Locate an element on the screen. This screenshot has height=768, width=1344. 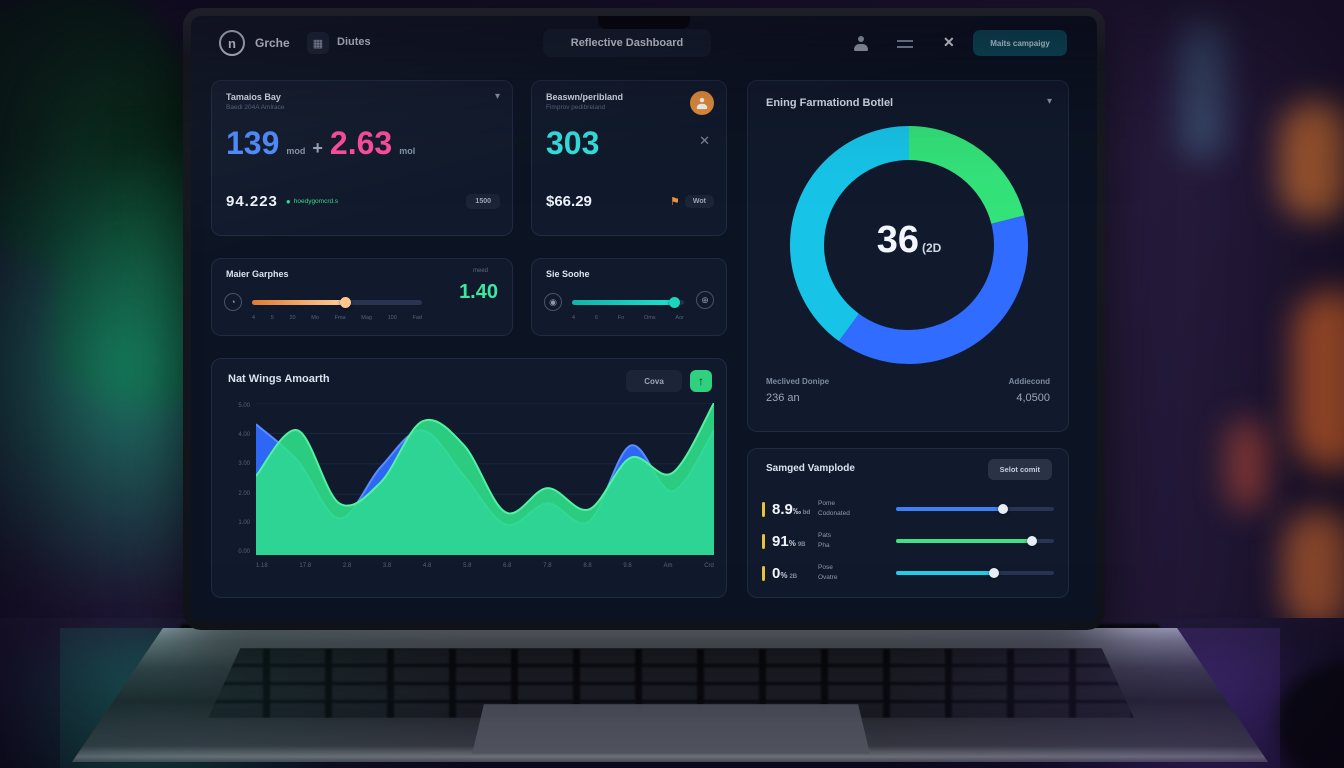
donut-segment-blue is located at coordinates (909, 245).